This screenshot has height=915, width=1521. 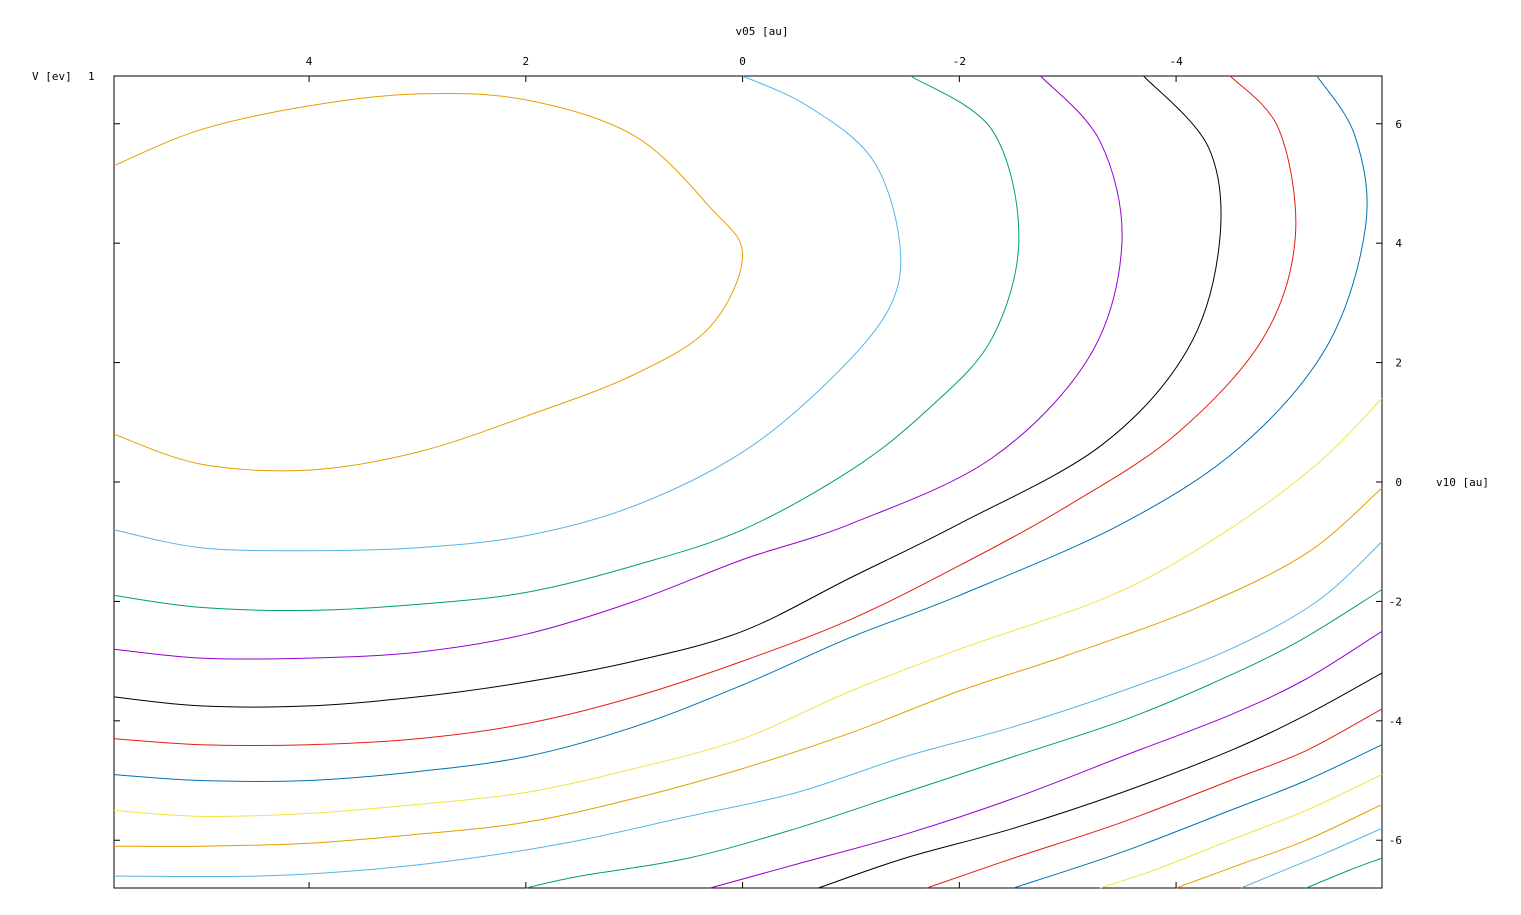 What do you see at coordinates (526, 61) in the screenshot?
I see `x-tick-label-2: 2` at bounding box center [526, 61].